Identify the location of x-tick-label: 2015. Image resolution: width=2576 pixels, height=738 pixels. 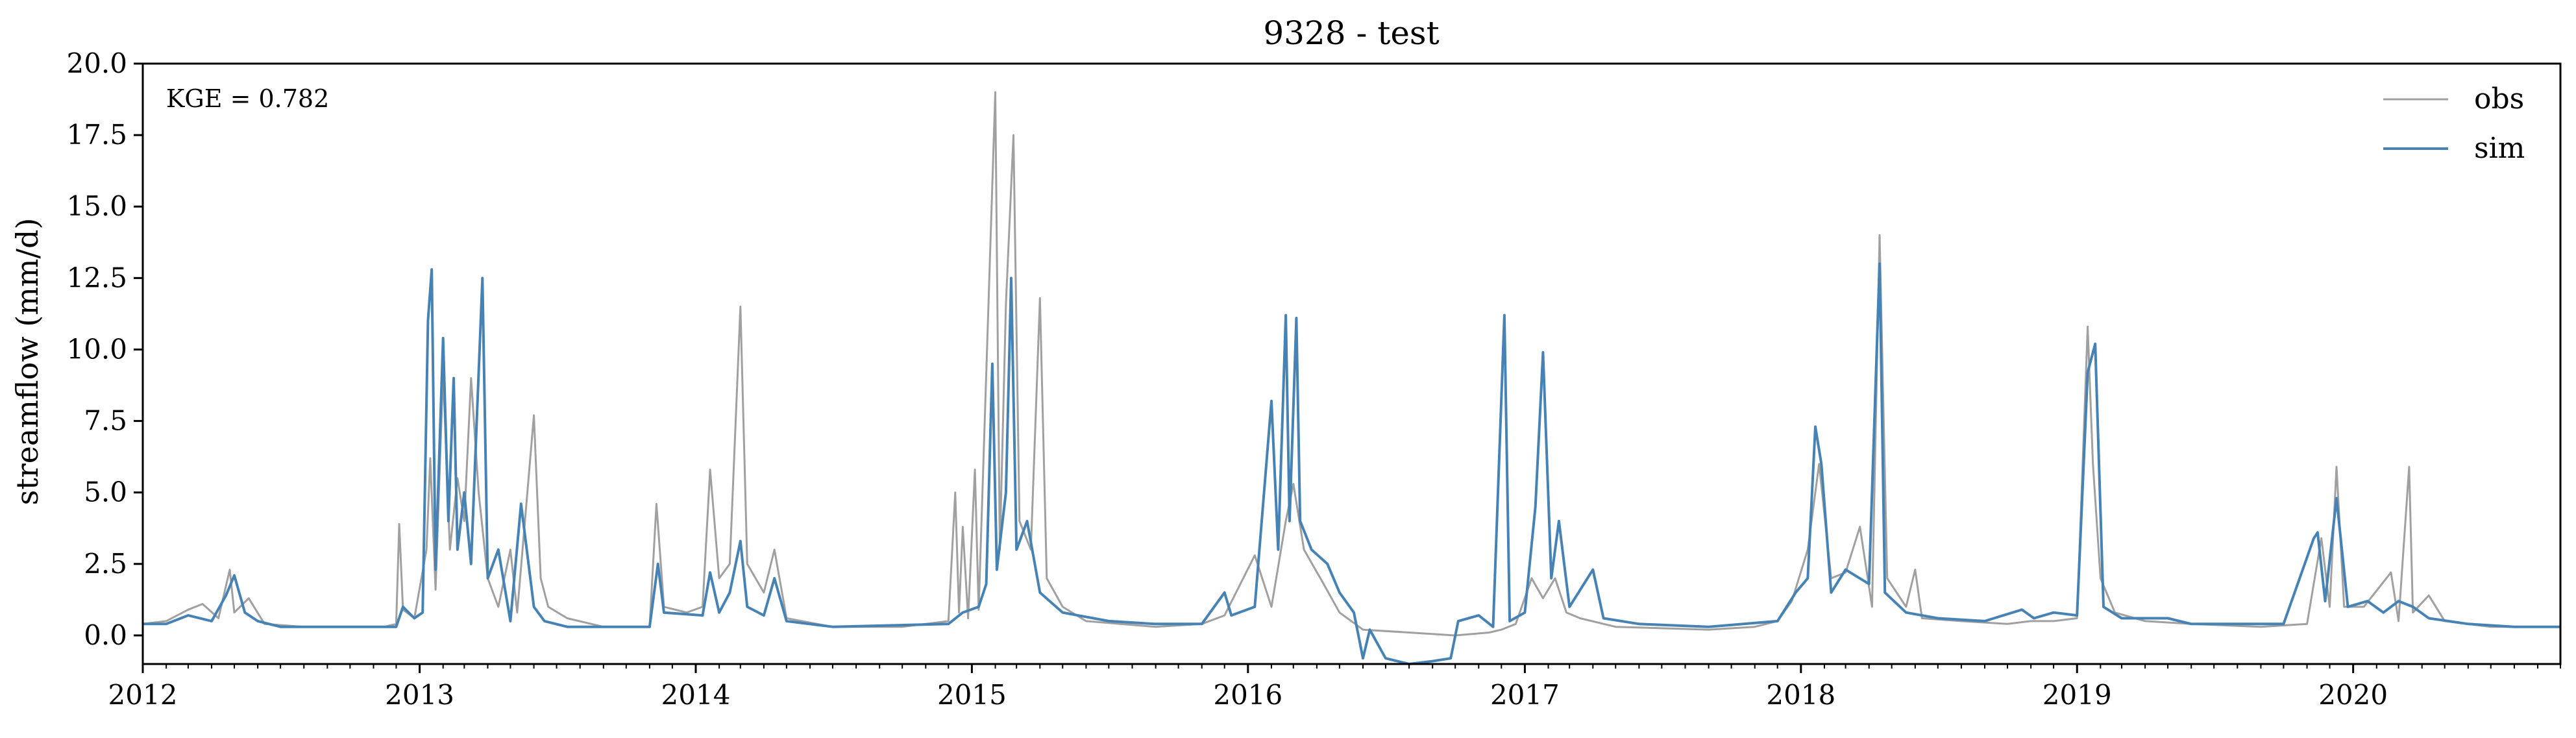
(972, 695).